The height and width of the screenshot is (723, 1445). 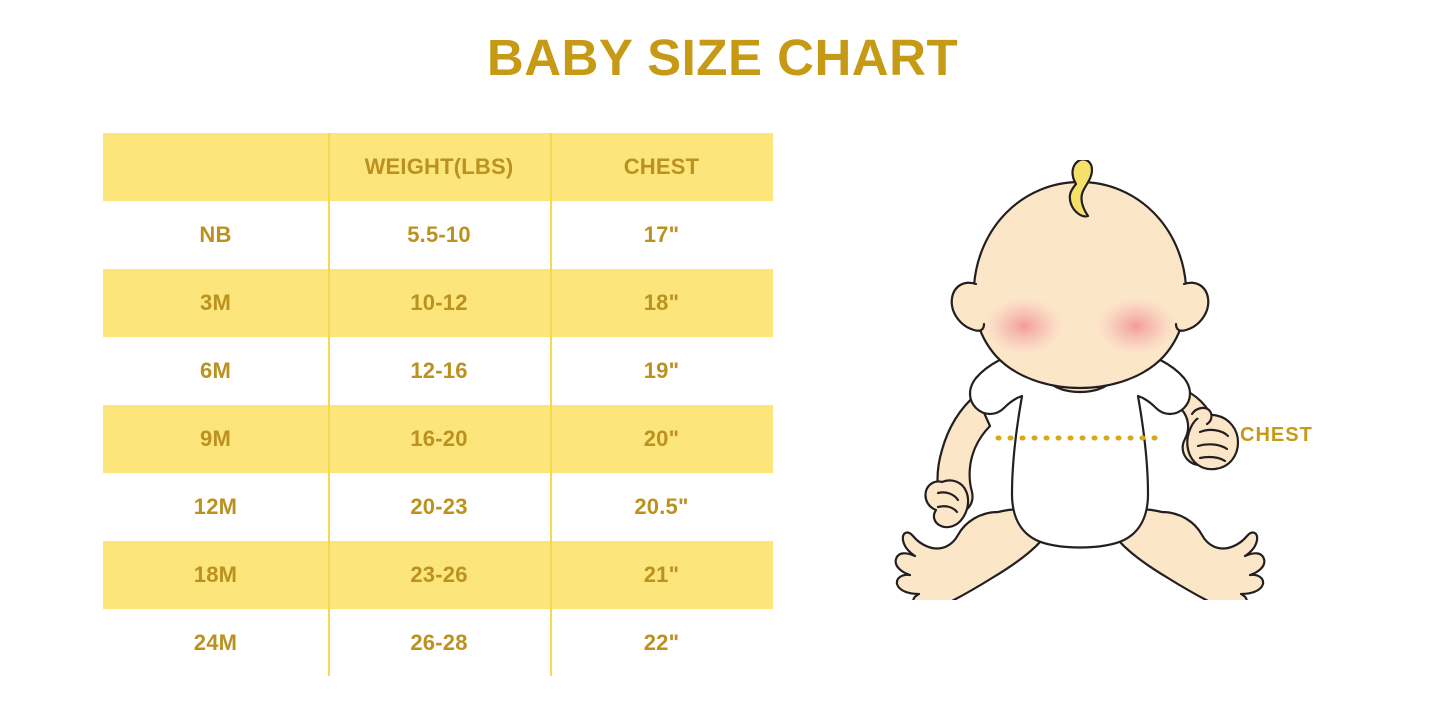 What do you see at coordinates (215, 234) in the screenshot?
I see `cell-size: NB` at bounding box center [215, 234].